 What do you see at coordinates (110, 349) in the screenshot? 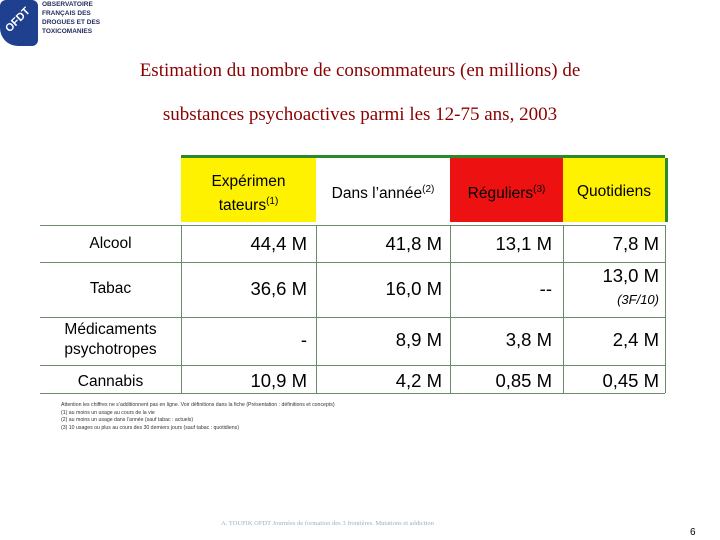
I see `row-label-text: psychotropes` at bounding box center [110, 349].